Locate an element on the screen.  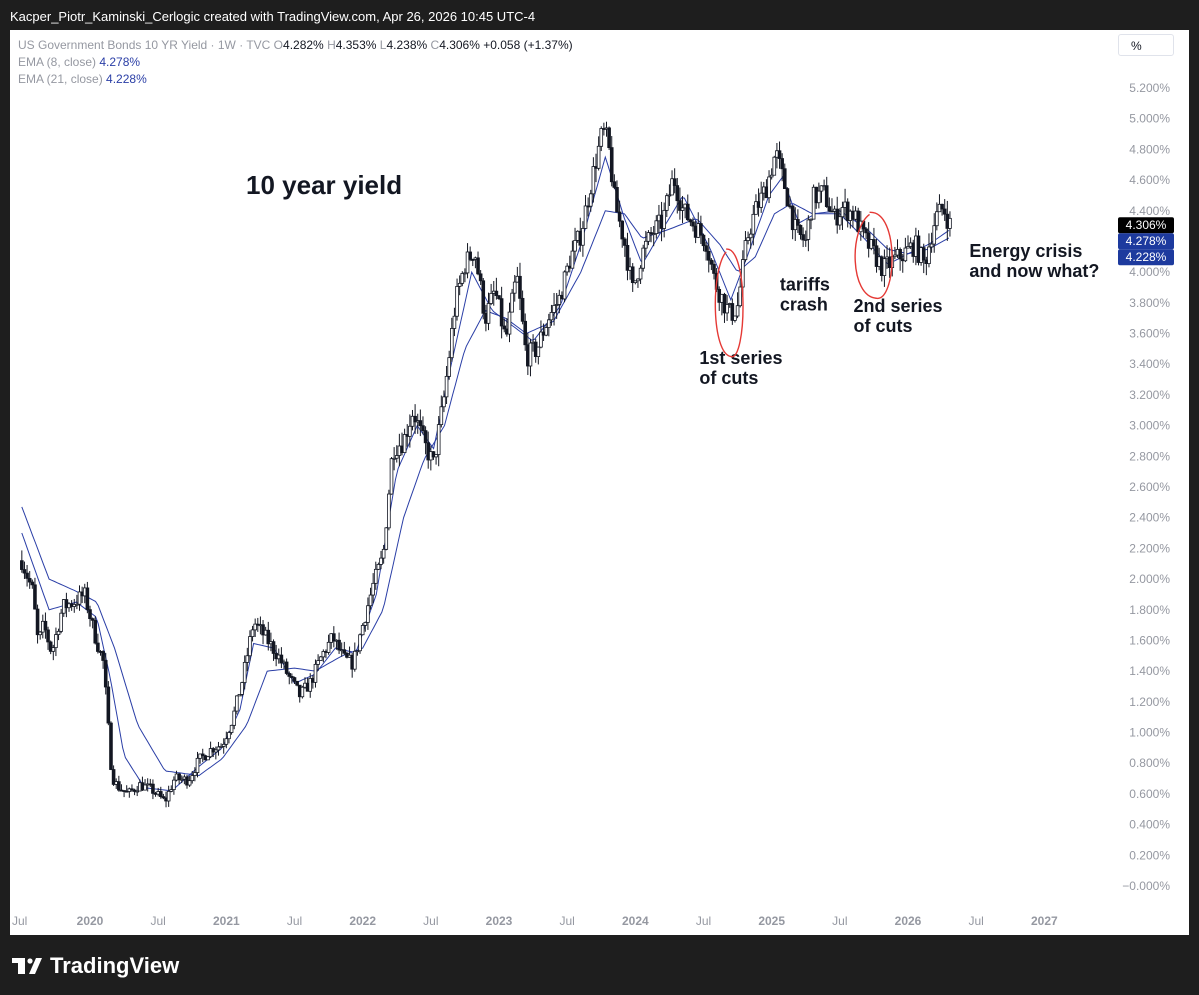
price-tag: 4.306% is located at coordinates (1146, 225).